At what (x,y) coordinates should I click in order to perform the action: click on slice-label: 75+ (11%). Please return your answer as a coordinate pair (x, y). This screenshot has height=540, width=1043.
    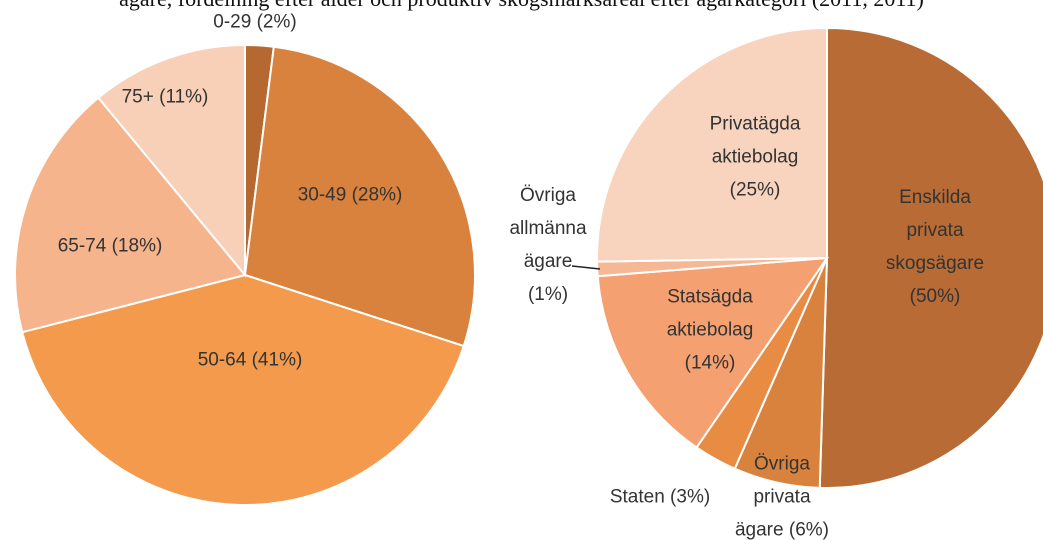
    Looking at the image, I should click on (165, 97).